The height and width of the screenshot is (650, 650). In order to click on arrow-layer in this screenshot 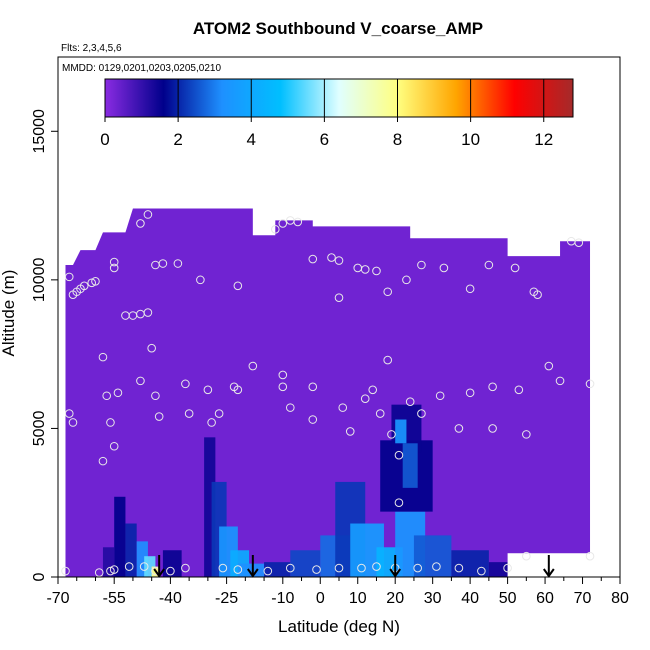, I will do `click(354, 566)`.